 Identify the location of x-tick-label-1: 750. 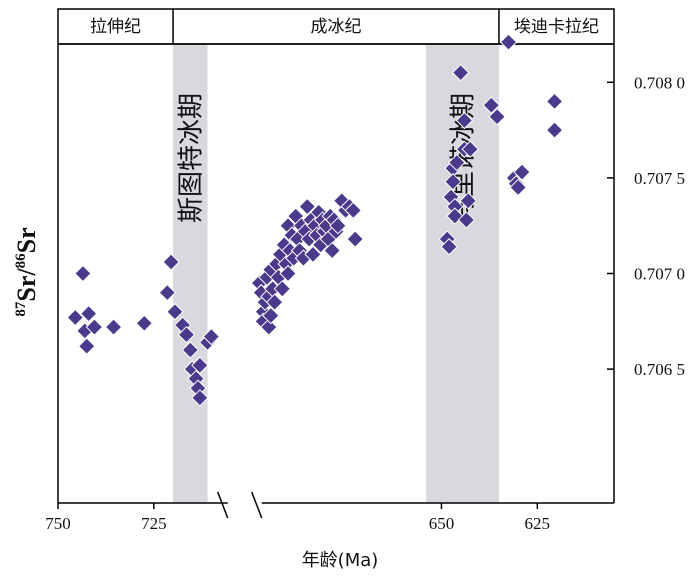
(58, 523).